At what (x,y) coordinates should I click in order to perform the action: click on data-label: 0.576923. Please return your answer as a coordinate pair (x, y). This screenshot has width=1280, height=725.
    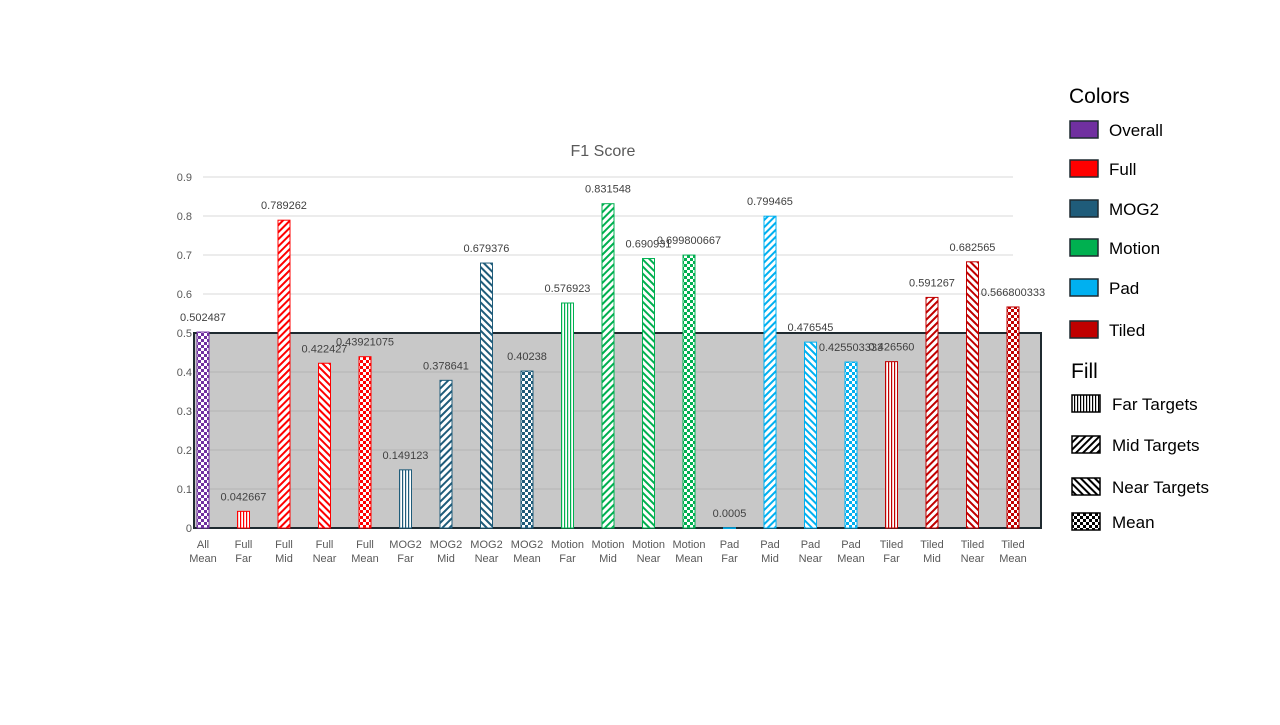
    Looking at the image, I should click on (568, 289).